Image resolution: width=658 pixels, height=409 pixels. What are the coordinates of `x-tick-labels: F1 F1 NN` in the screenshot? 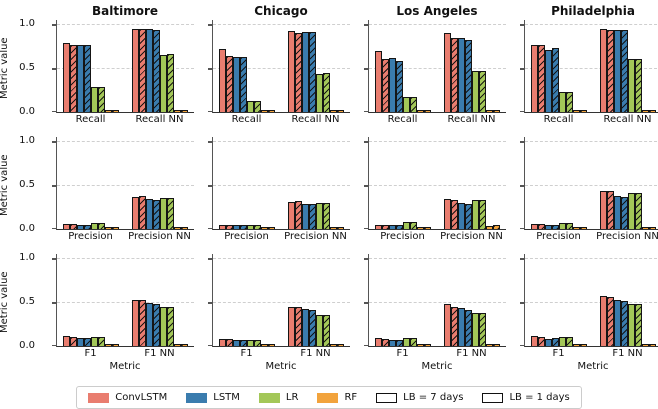 It's located at (437, 353).